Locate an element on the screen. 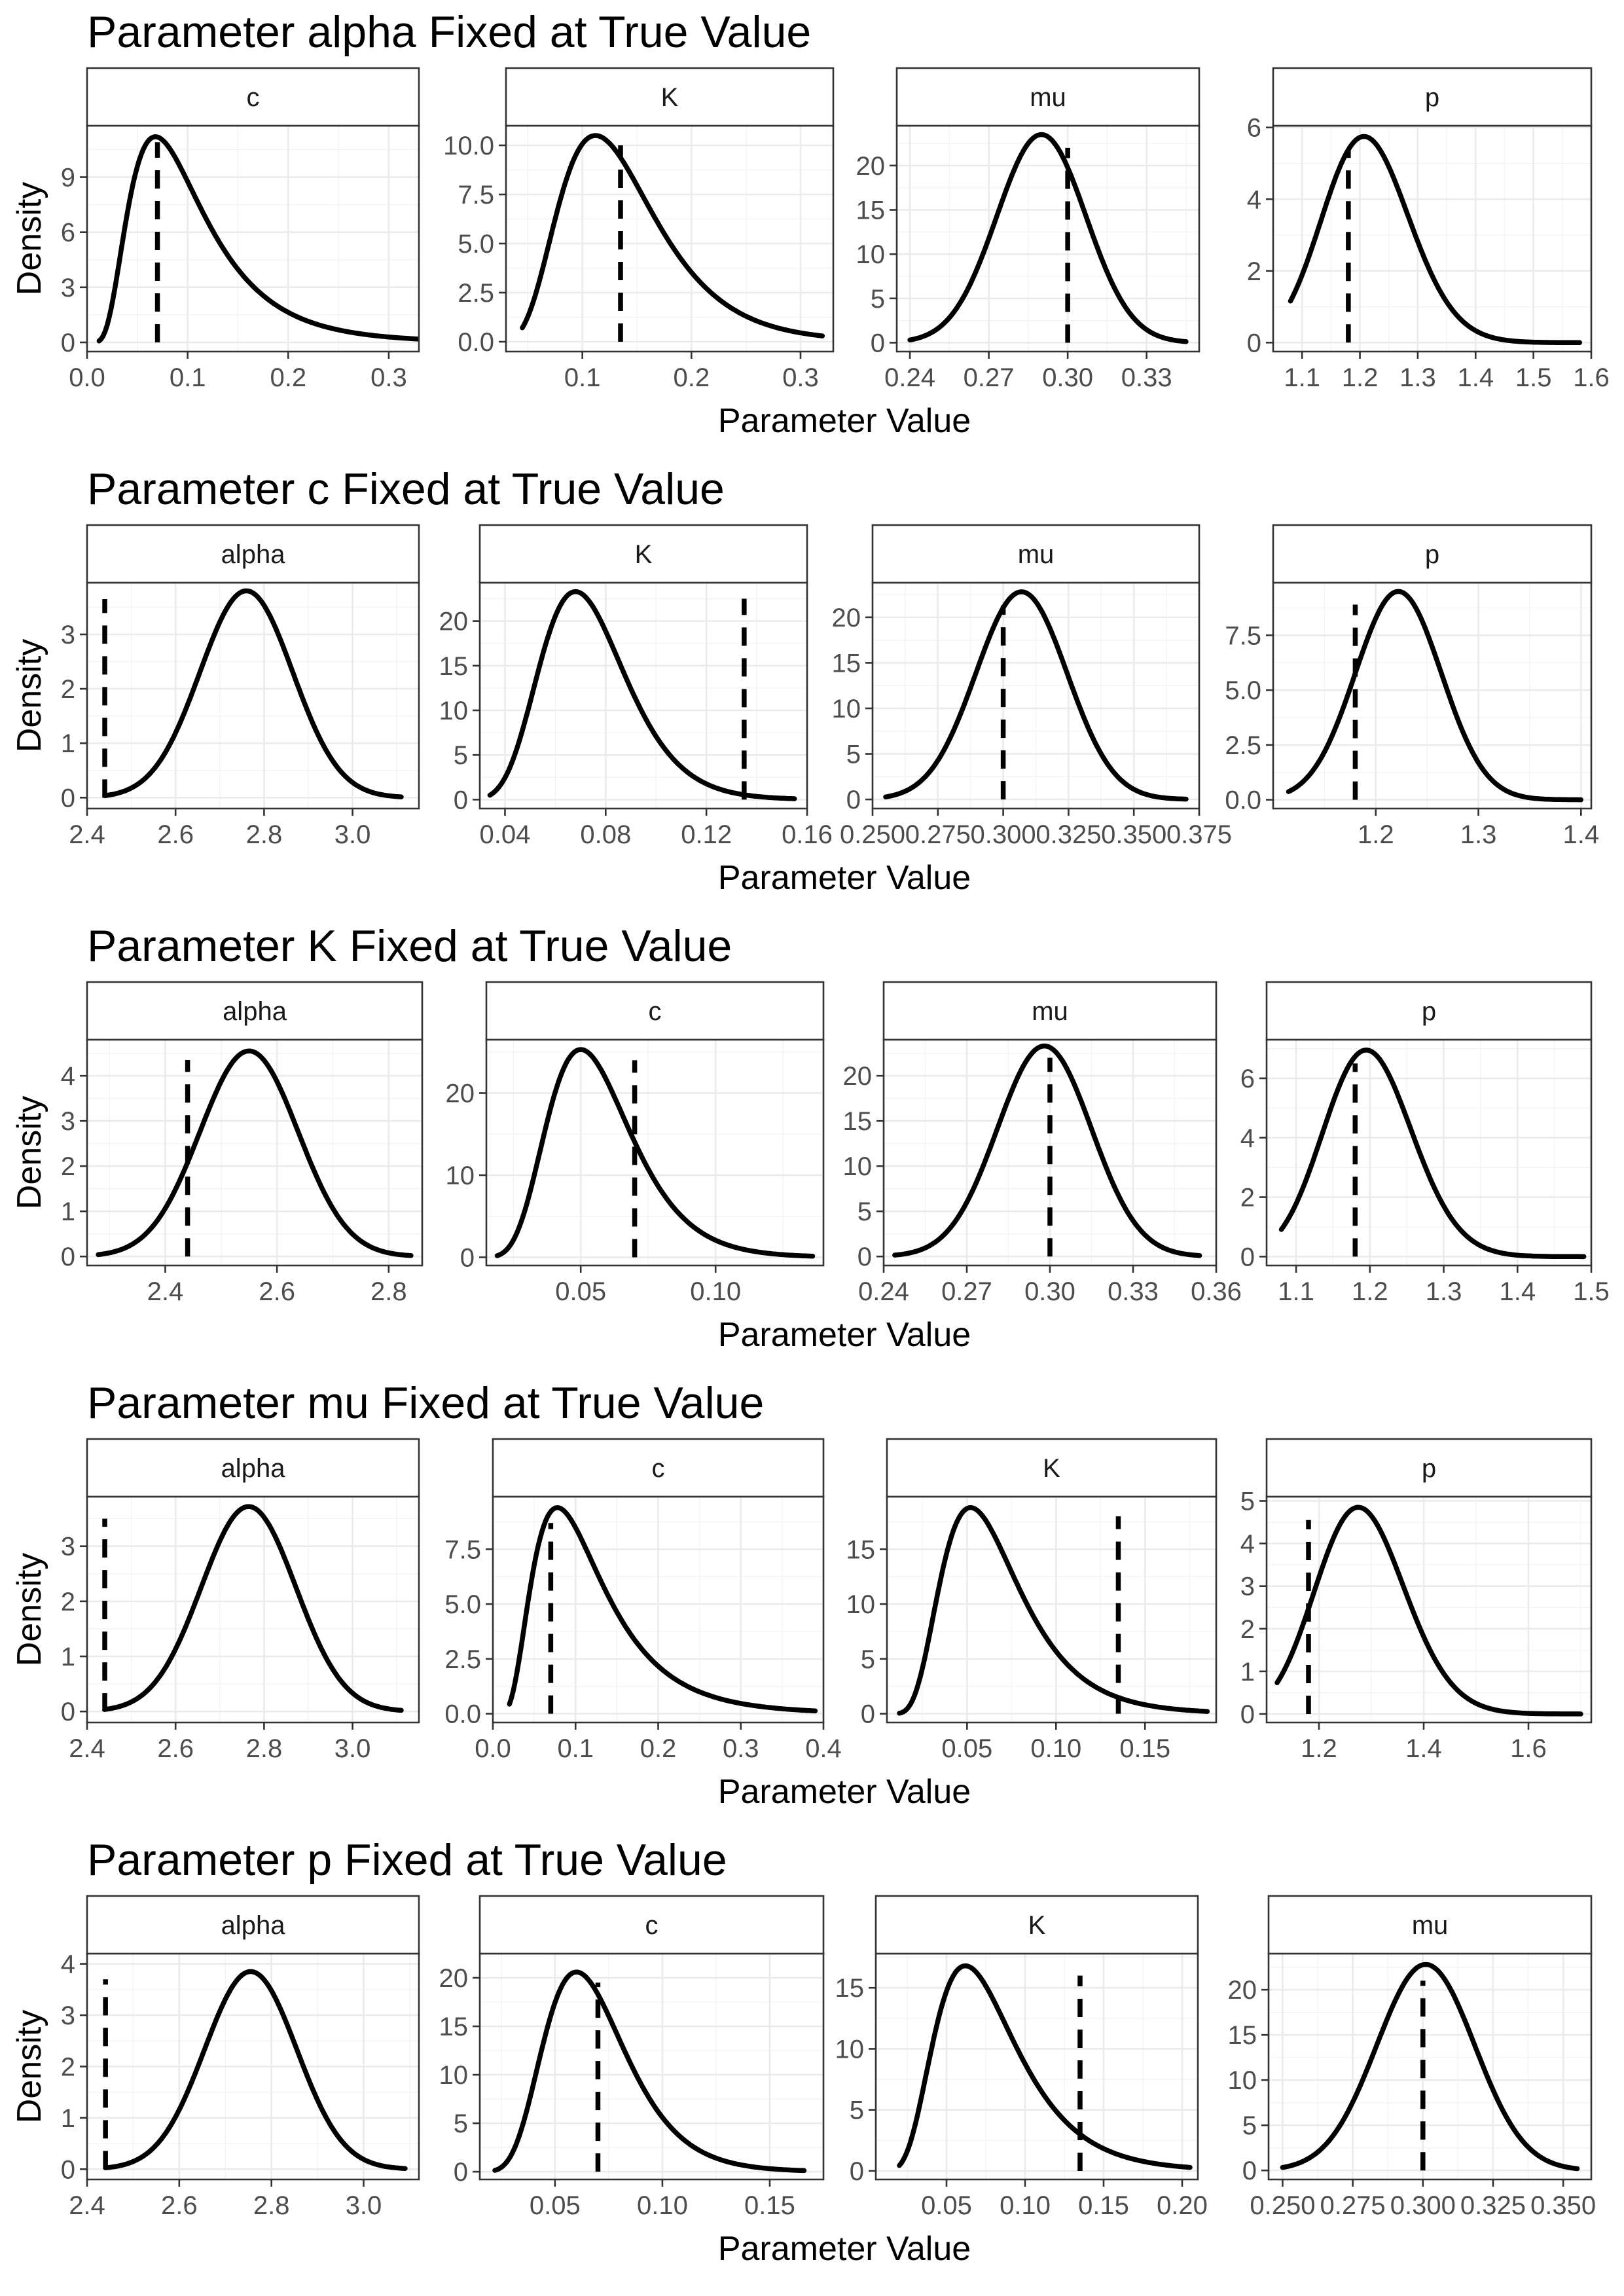 The width and height of the screenshot is (1624, 2296). facet-strip-label: mu is located at coordinates (1430, 1925).